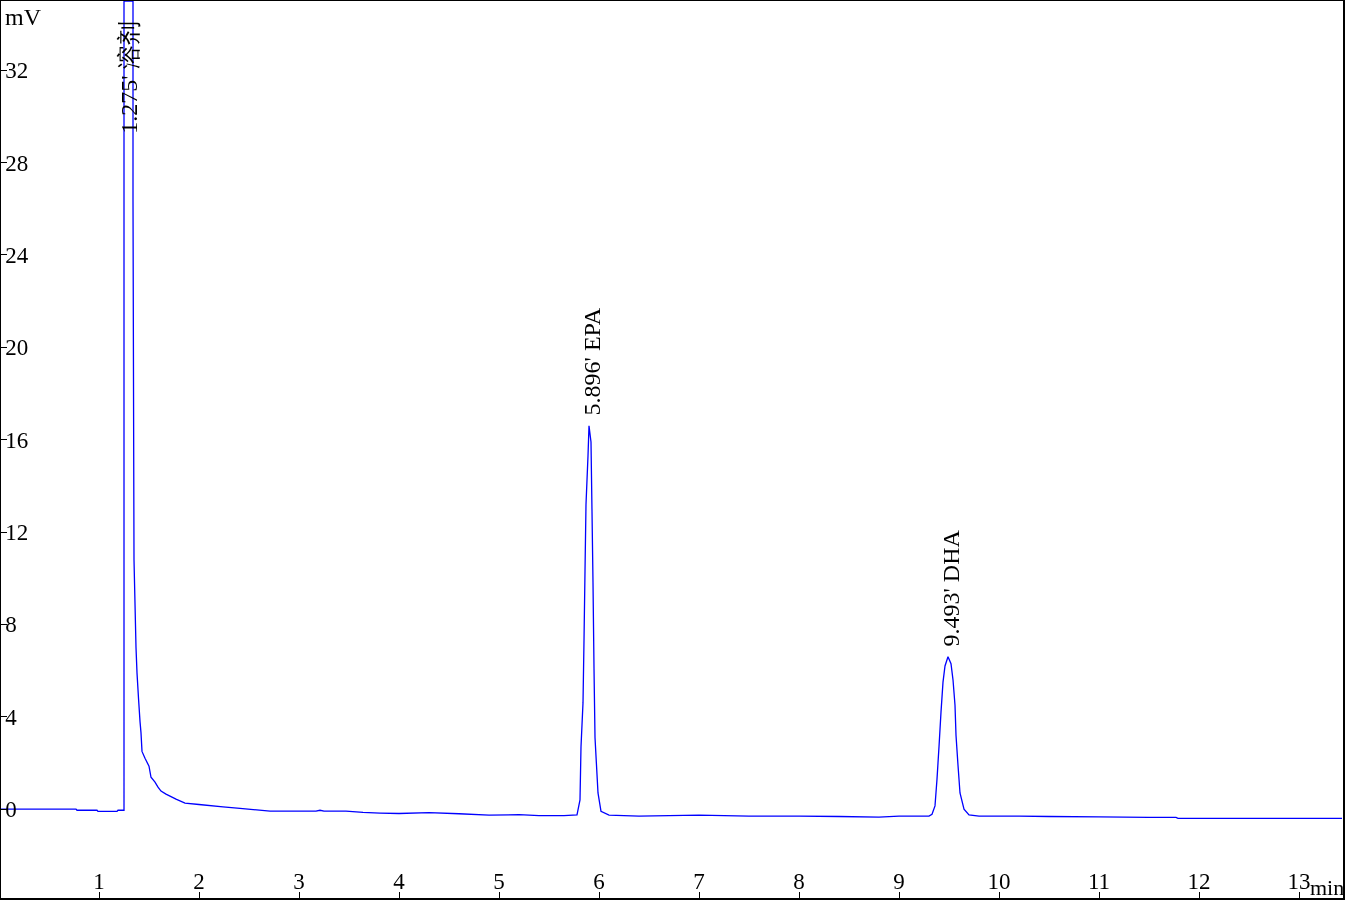 This screenshot has height=900, width=1345. What do you see at coordinates (17, 440) in the screenshot?
I see `y-tick-label: 16` at bounding box center [17, 440].